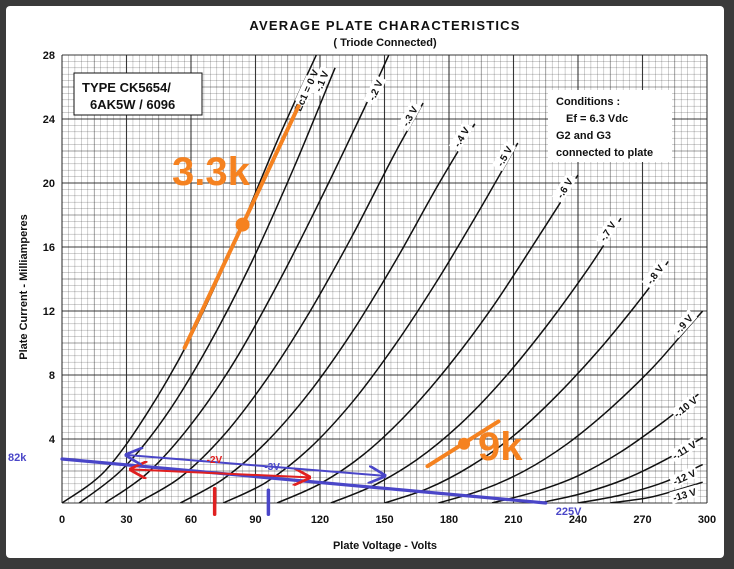 This screenshot has width=734, height=569. I want to click on load-line-82k-label: 82k, so click(17, 458).